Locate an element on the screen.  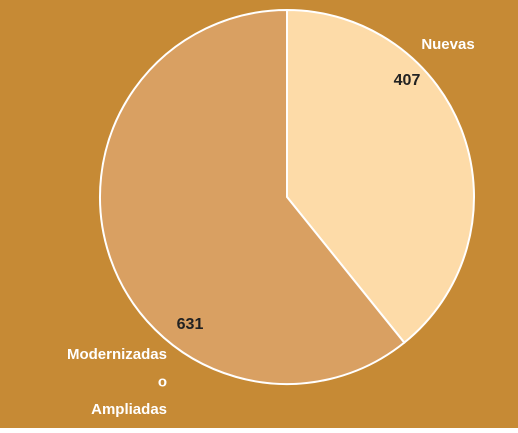
data-label: 631 is located at coordinates (190, 324).